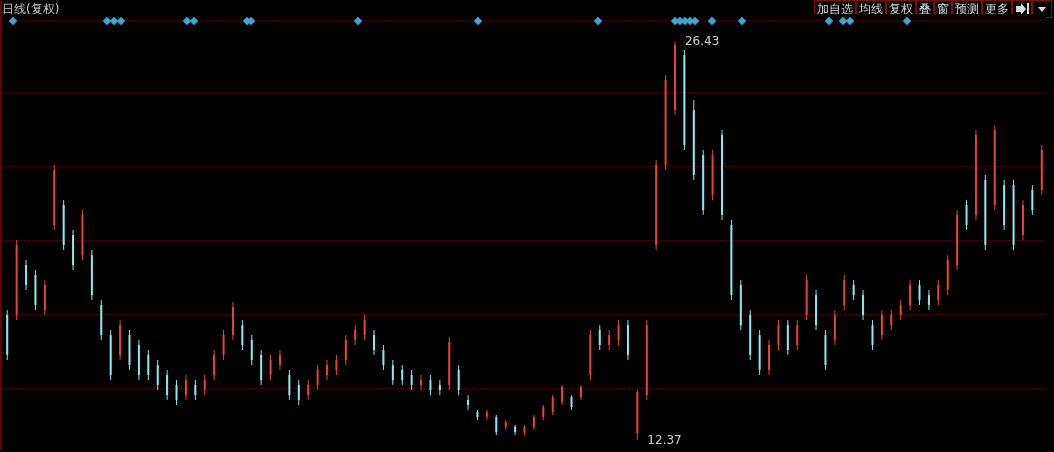 The height and width of the screenshot is (452, 1054). What do you see at coordinates (664, 439) in the screenshot?
I see `annotation: 12.37` at bounding box center [664, 439].